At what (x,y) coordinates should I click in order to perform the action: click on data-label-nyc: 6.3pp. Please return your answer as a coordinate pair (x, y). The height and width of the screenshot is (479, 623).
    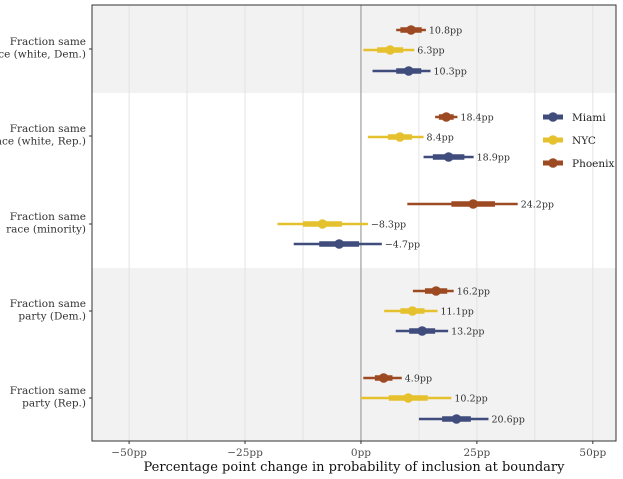
    Looking at the image, I should click on (430, 51).